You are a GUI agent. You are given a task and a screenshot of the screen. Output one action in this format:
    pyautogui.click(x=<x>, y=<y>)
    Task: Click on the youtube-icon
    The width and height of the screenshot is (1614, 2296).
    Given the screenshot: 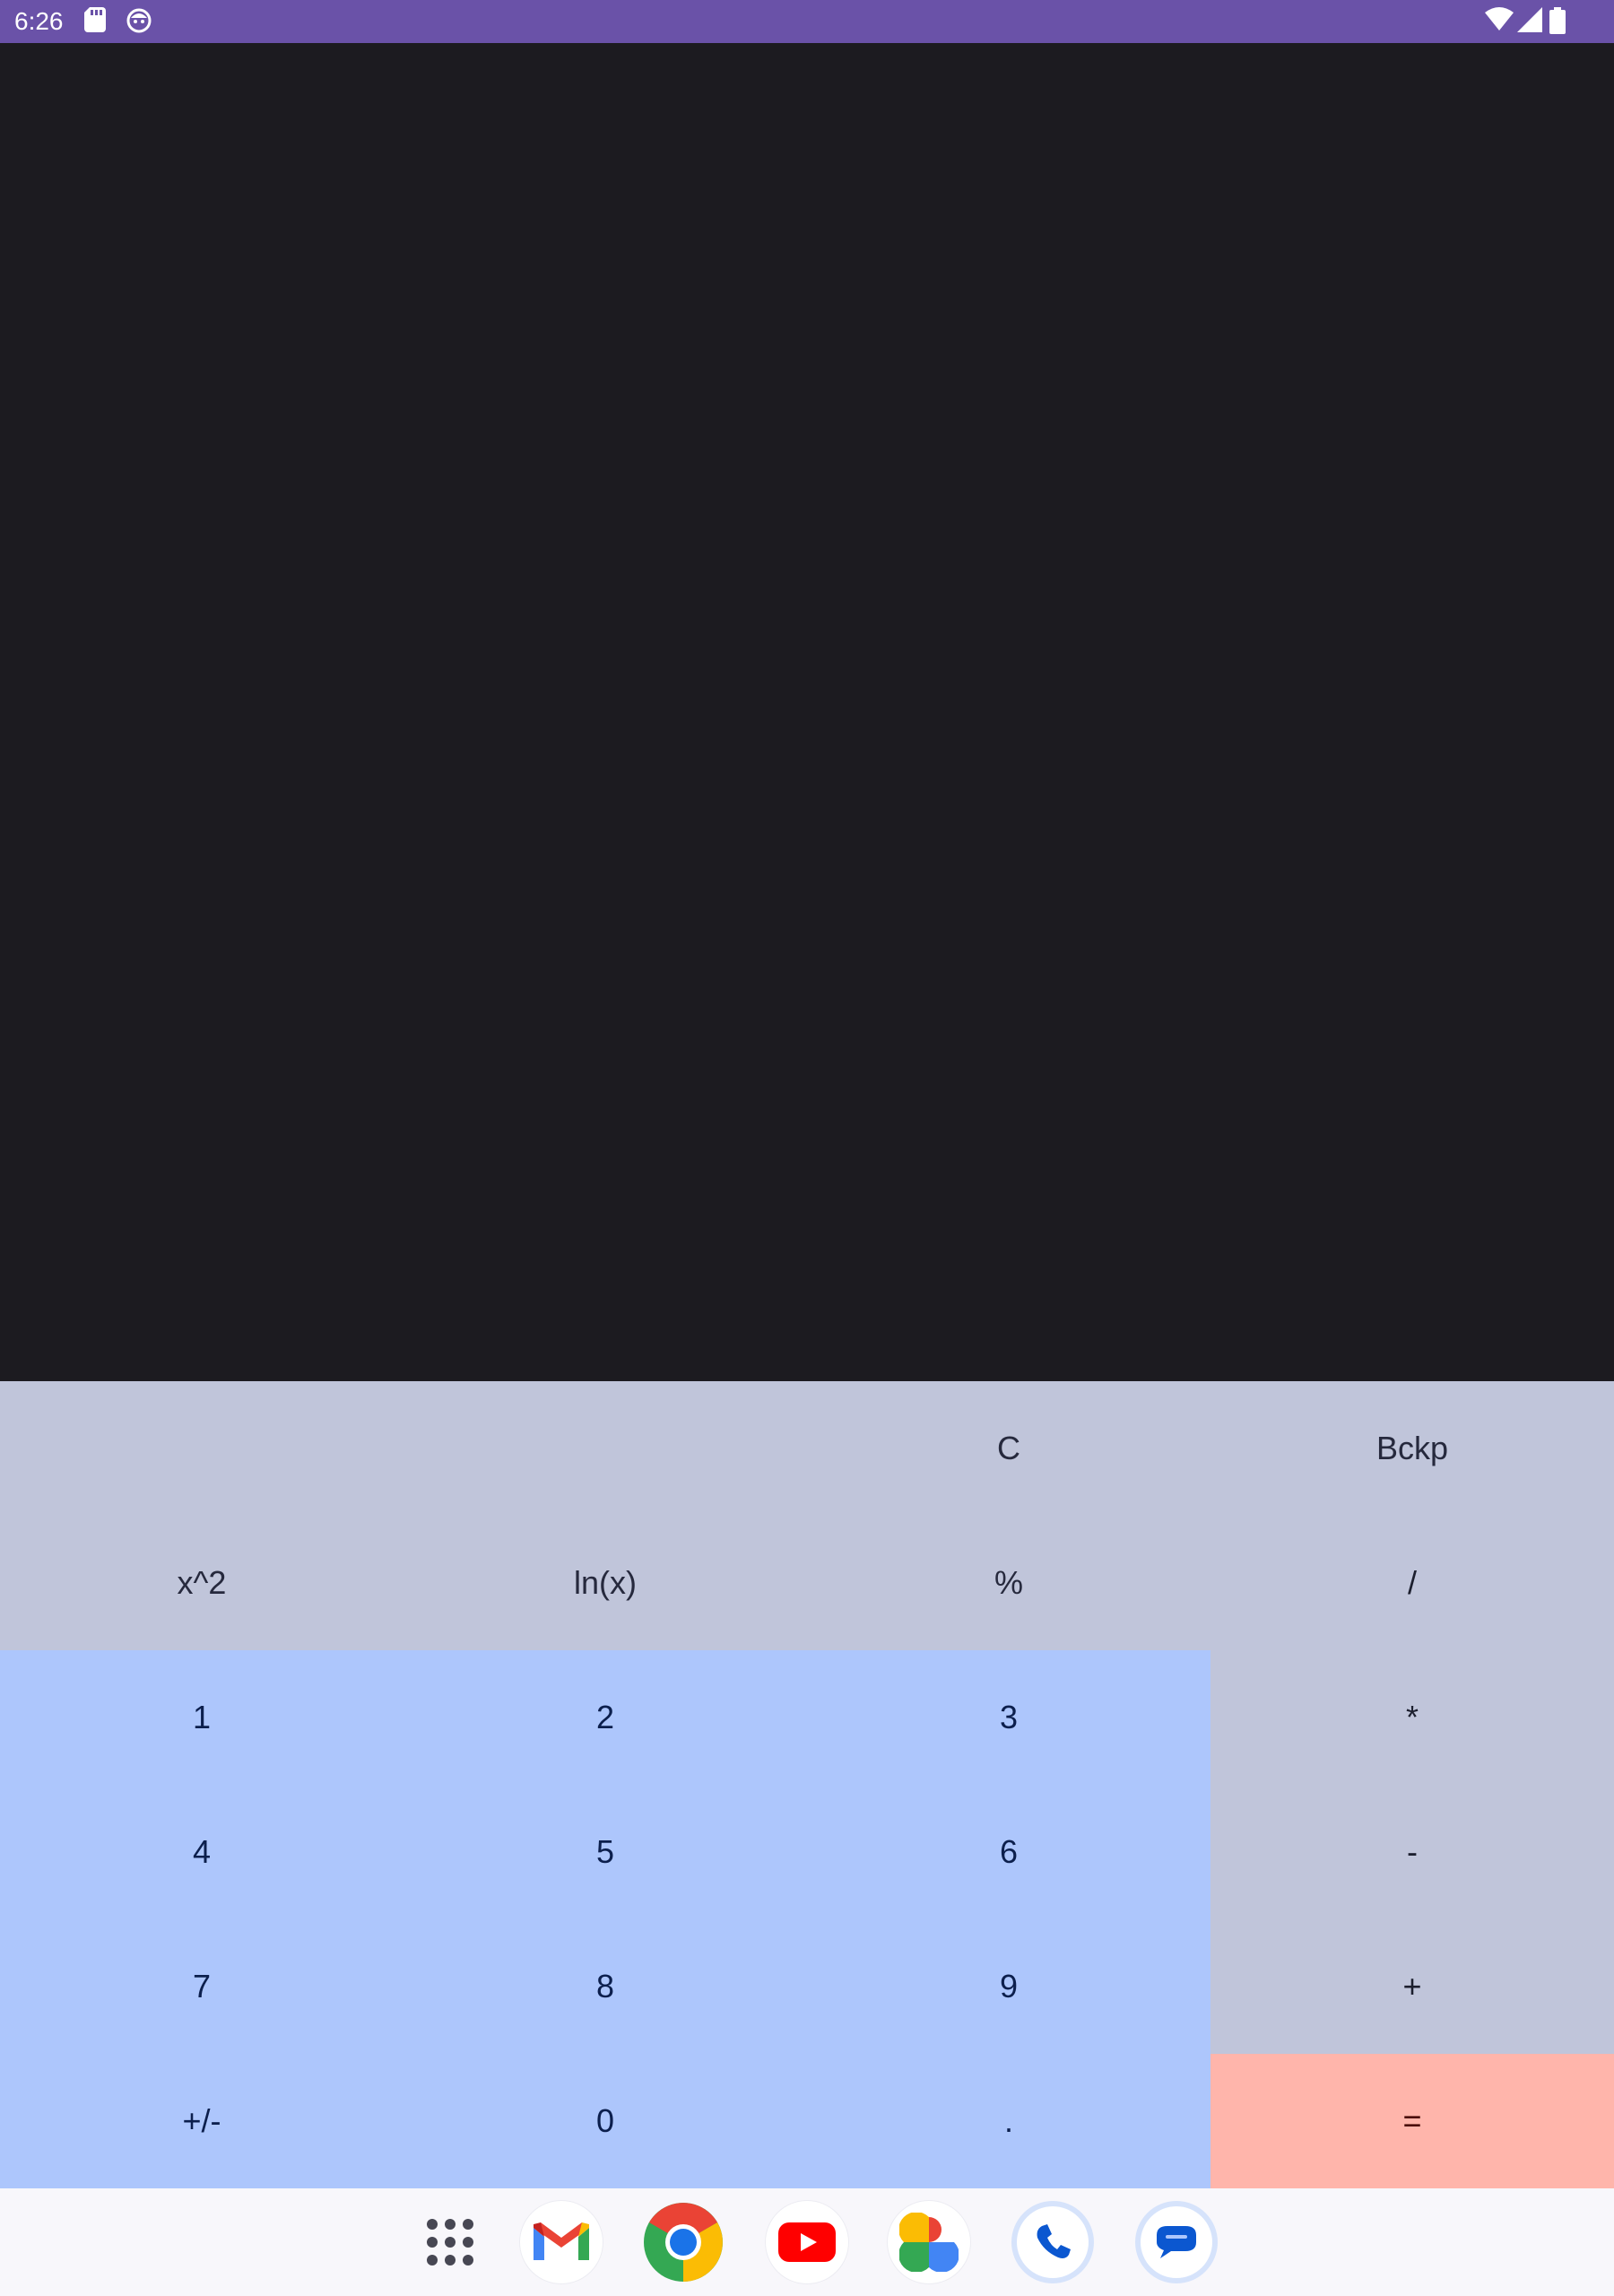 What is the action you would take?
    pyautogui.click(x=807, y=2242)
    